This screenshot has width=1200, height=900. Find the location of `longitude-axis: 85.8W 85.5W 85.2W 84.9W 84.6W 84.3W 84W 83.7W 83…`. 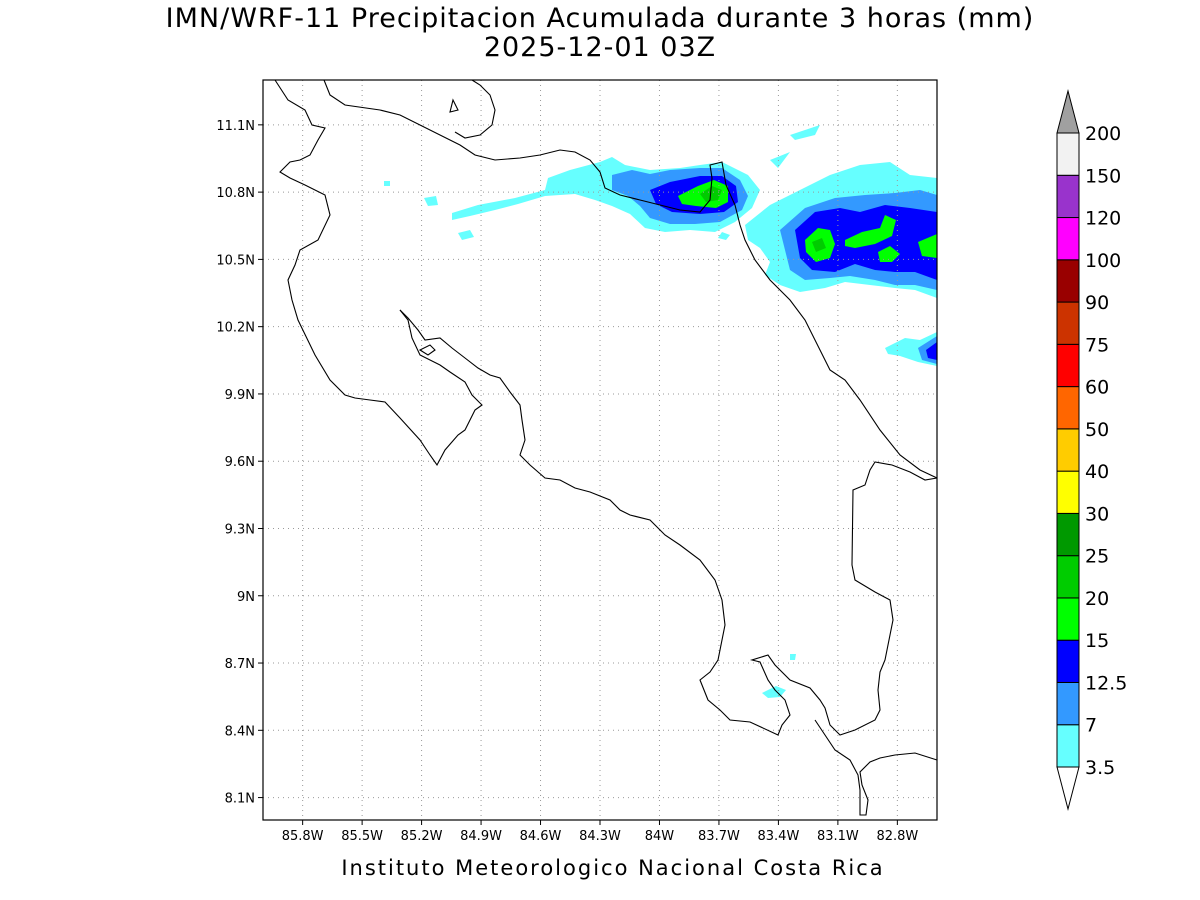

longitude-axis: 85.8W 85.5W 85.2W 84.9W 84.6W 84.3W 84W 83.7W 83… is located at coordinates (600, 832).